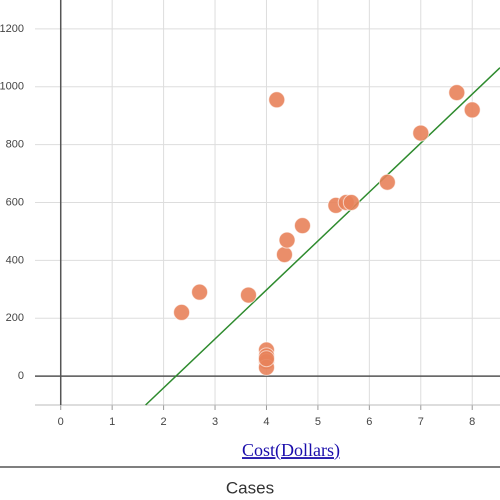  What do you see at coordinates (369, 422) in the screenshot?
I see `x-tick-label: 6` at bounding box center [369, 422].